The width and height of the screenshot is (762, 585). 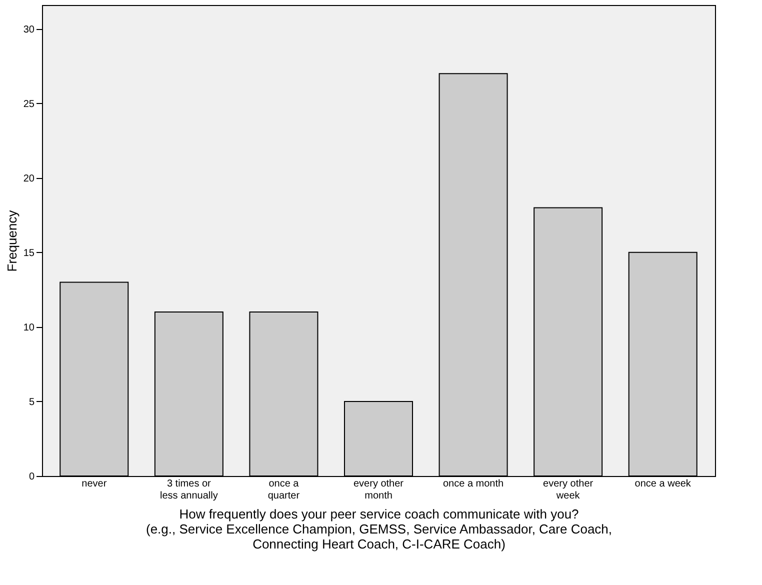 What do you see at coordinates (284, 490) in the screenshot?
I see `x-tick-label: once a quarter` at bounding box center [284, 490].